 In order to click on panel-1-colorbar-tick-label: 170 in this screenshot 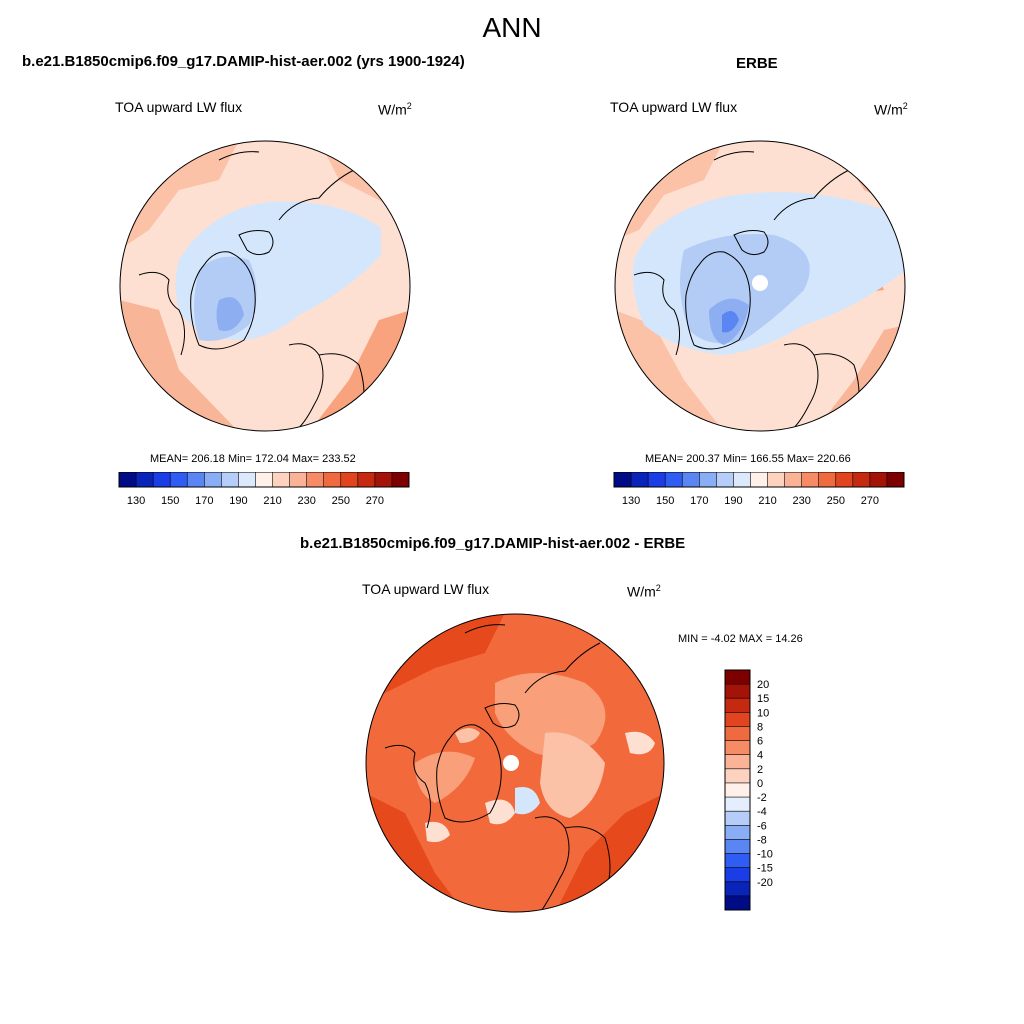, I will do `click(204, 501)`.